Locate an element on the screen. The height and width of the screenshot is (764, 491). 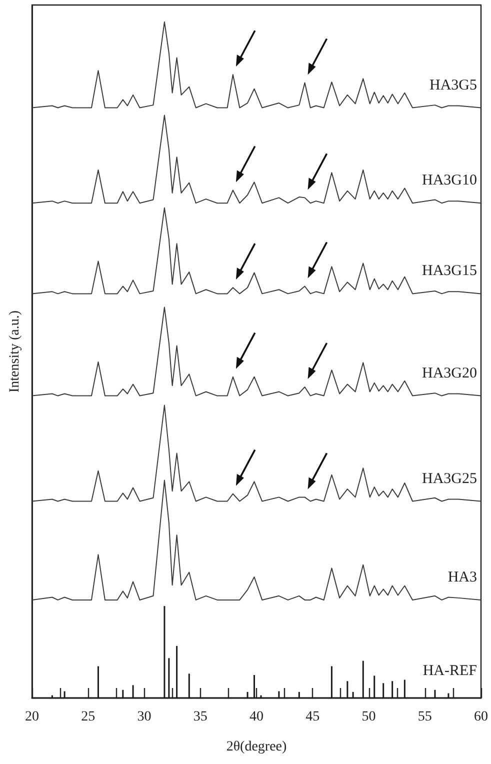
series-label: HA3G20 is located at coordinates (449, 373).